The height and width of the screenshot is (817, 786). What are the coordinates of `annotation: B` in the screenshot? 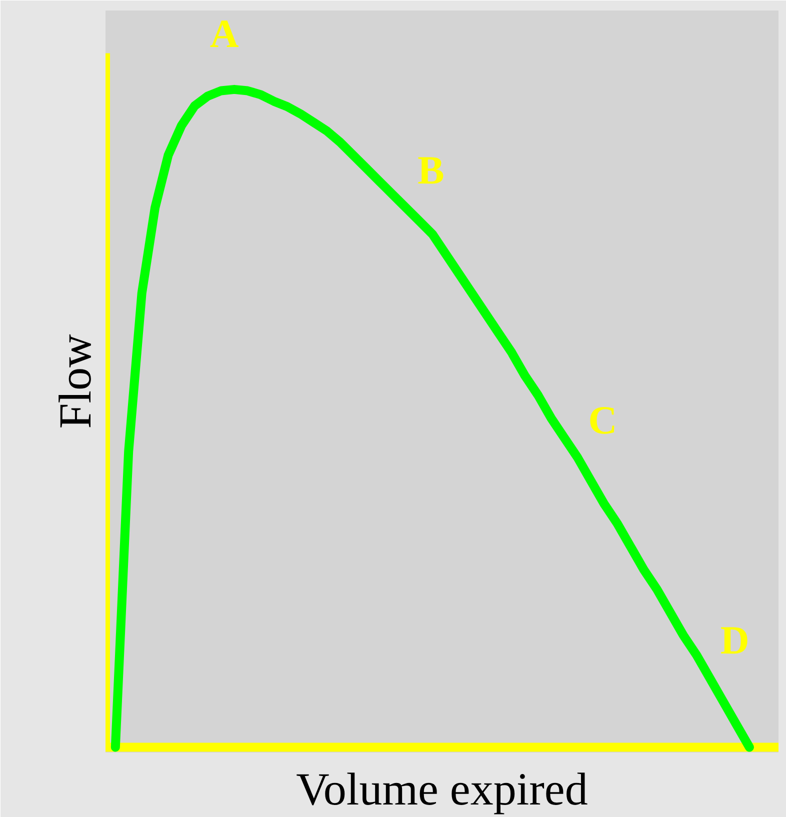 It's located at (431, 169).